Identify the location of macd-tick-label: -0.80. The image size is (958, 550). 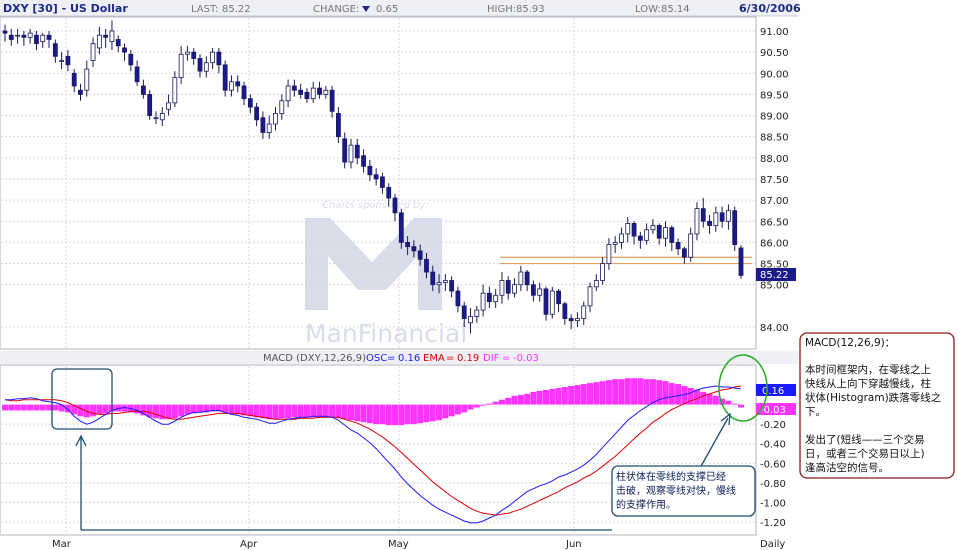
(773, 484).